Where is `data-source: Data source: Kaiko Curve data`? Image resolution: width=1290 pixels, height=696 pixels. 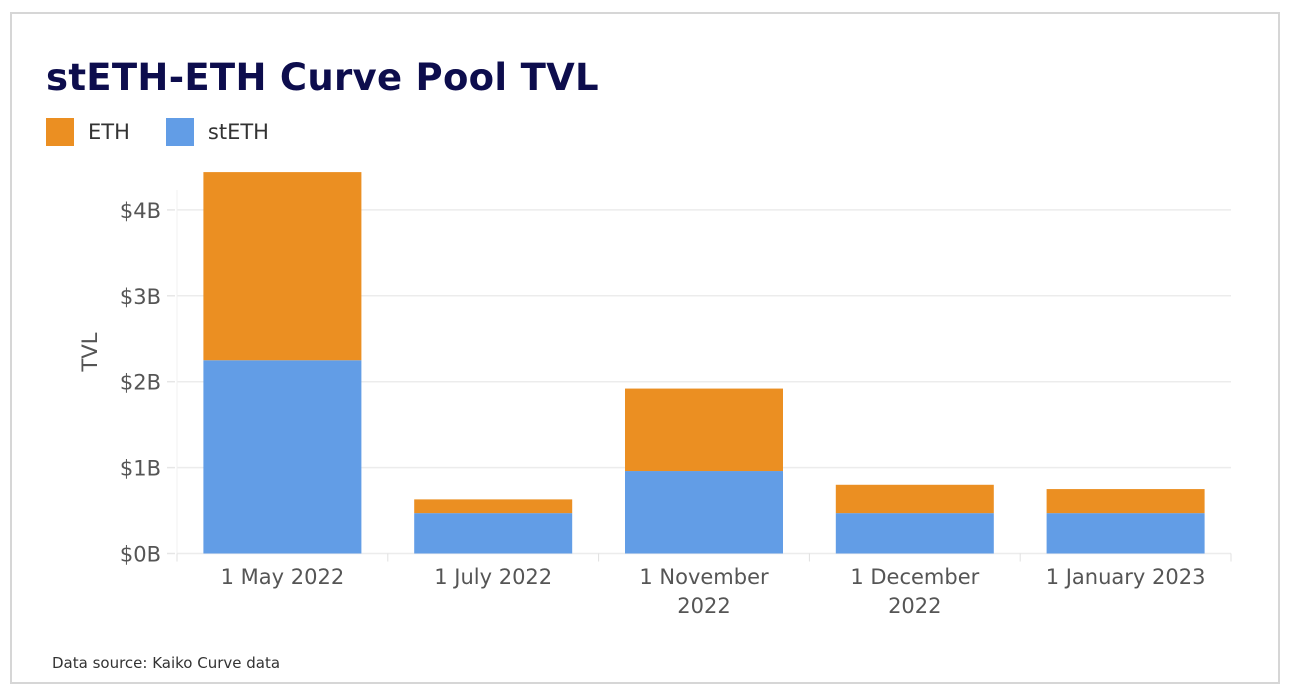
data-source: Data source: Kaiko Curve data is located at coordinates (166, 663).